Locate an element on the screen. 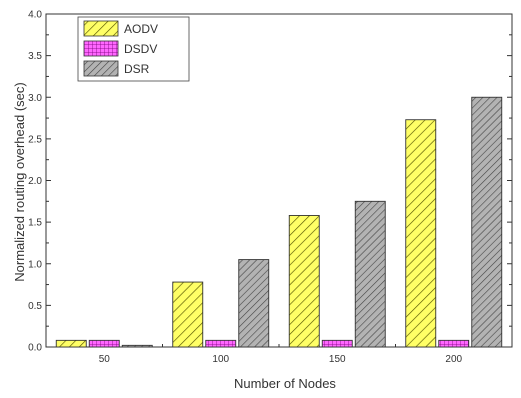  y-tick-label: 3.5 is located at coordinates (35, 56).